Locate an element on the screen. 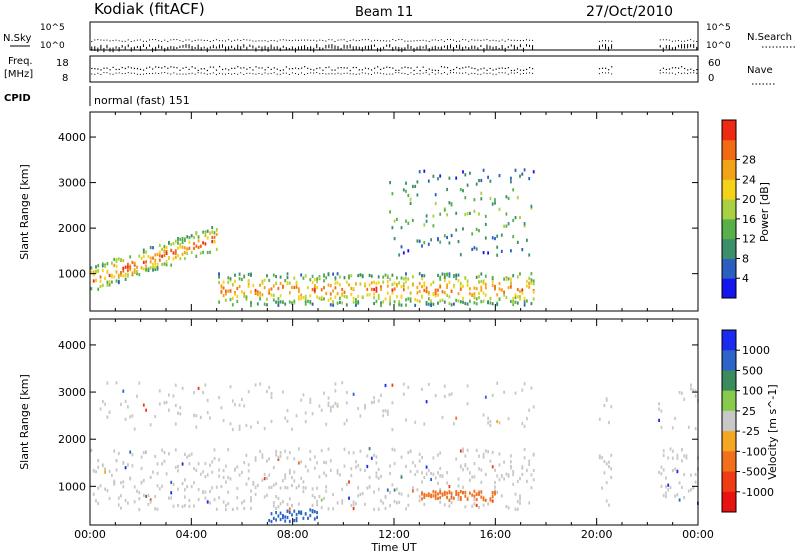 The height and width of the screenshot is (554, 800). colorbar-swatch is located at coordinates (729, 150).